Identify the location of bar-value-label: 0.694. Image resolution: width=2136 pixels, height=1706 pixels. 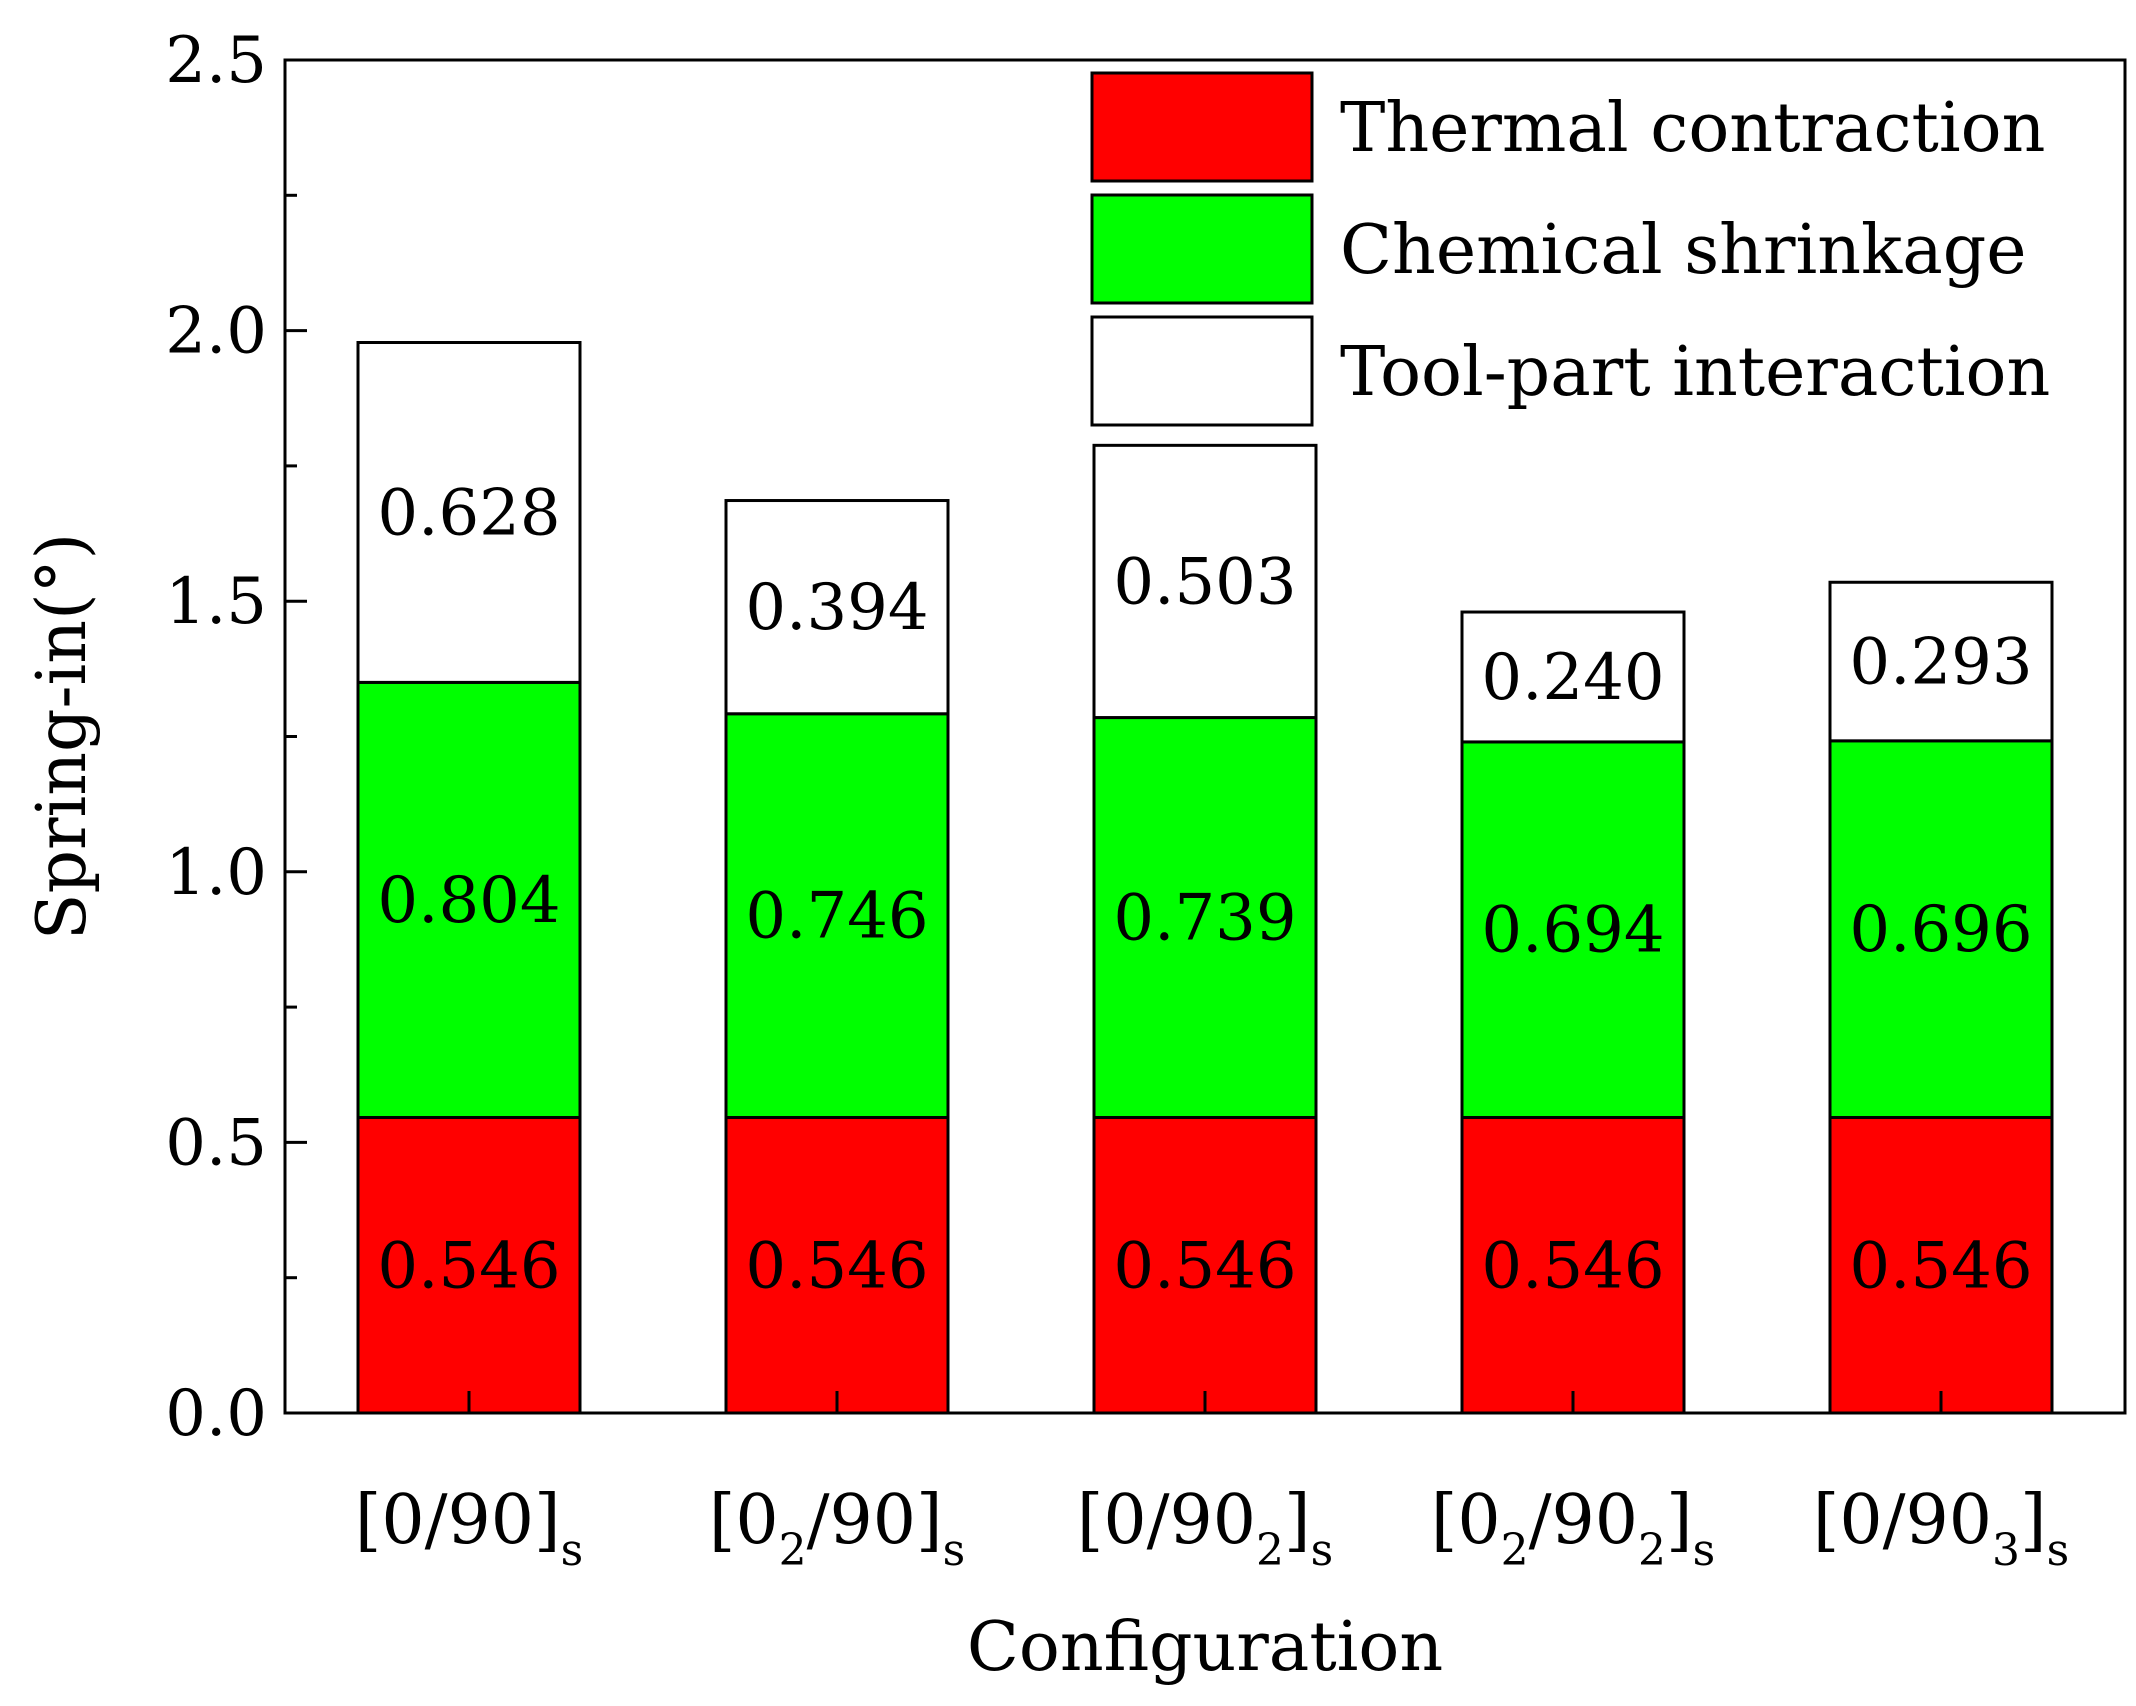
(1572, 931).